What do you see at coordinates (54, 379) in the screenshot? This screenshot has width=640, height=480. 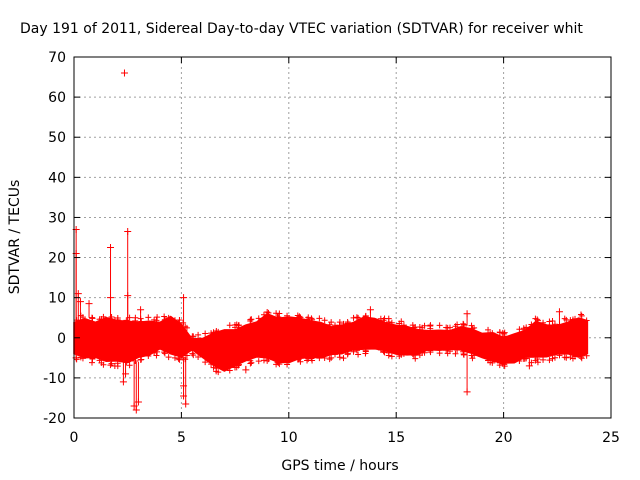 I see `y-tick-label: -10` at bounding box center [54, 379].